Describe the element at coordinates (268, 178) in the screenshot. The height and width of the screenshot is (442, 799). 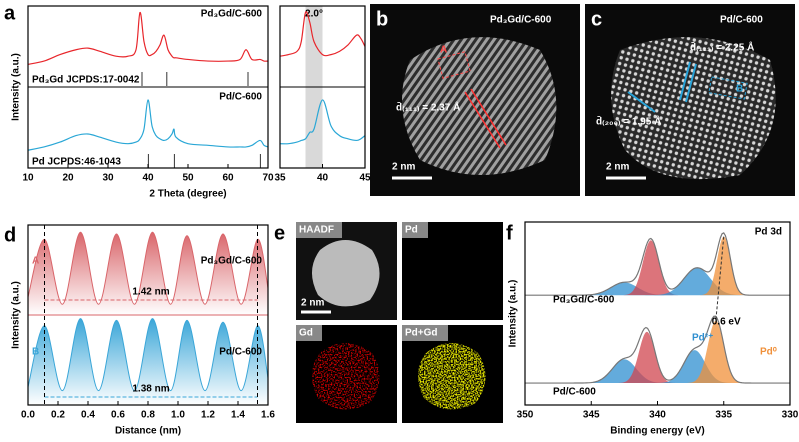
I see `x-tick-label: 70` at that location.